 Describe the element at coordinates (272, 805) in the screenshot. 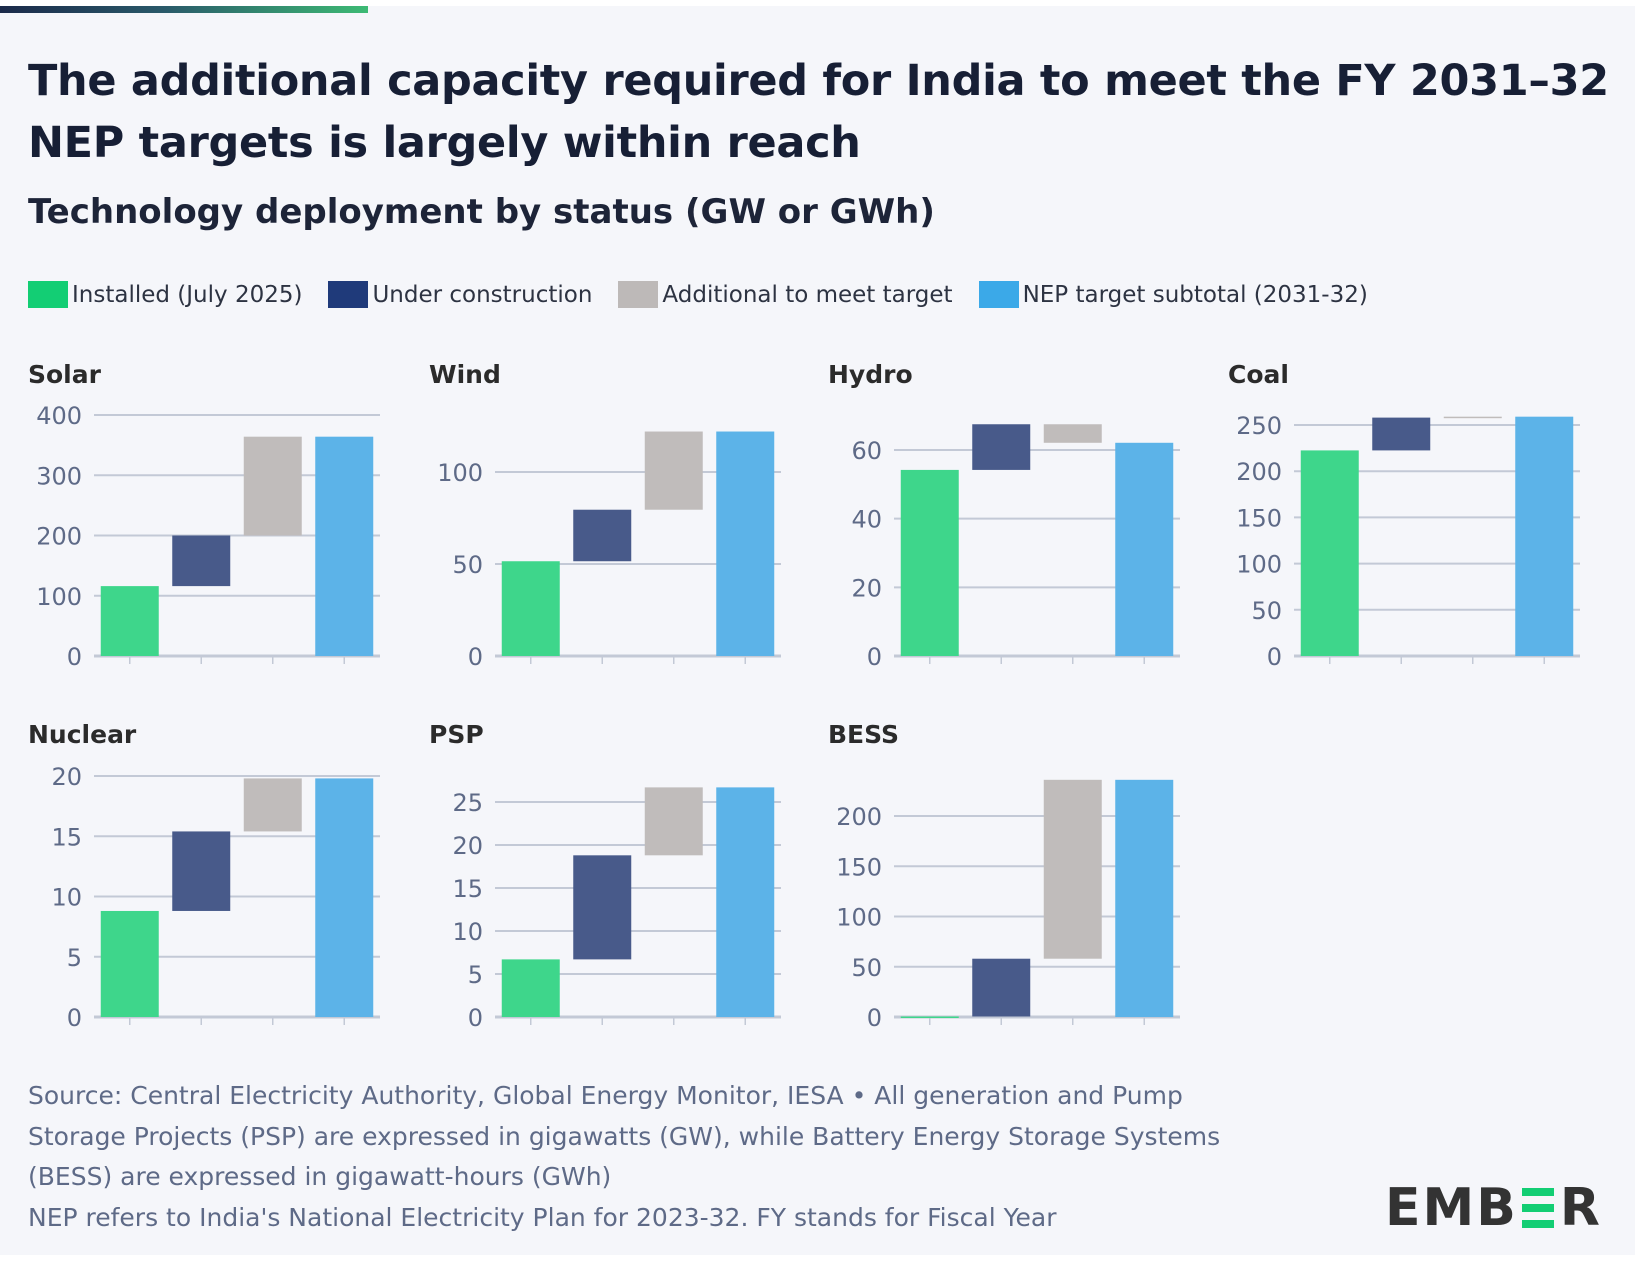

I see `nuclear-bar-additional` at that location.